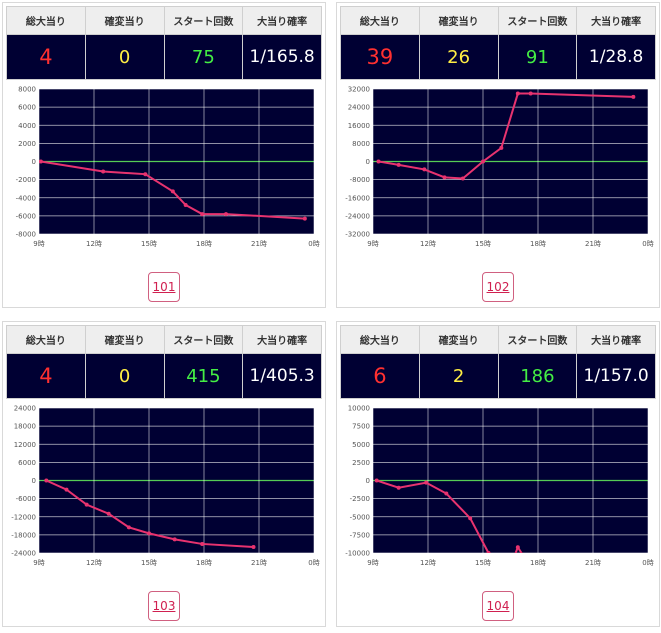 The height and width of the screenshot is (633, 661). I want to click on total-hits-value: 4, so click(46, 57).